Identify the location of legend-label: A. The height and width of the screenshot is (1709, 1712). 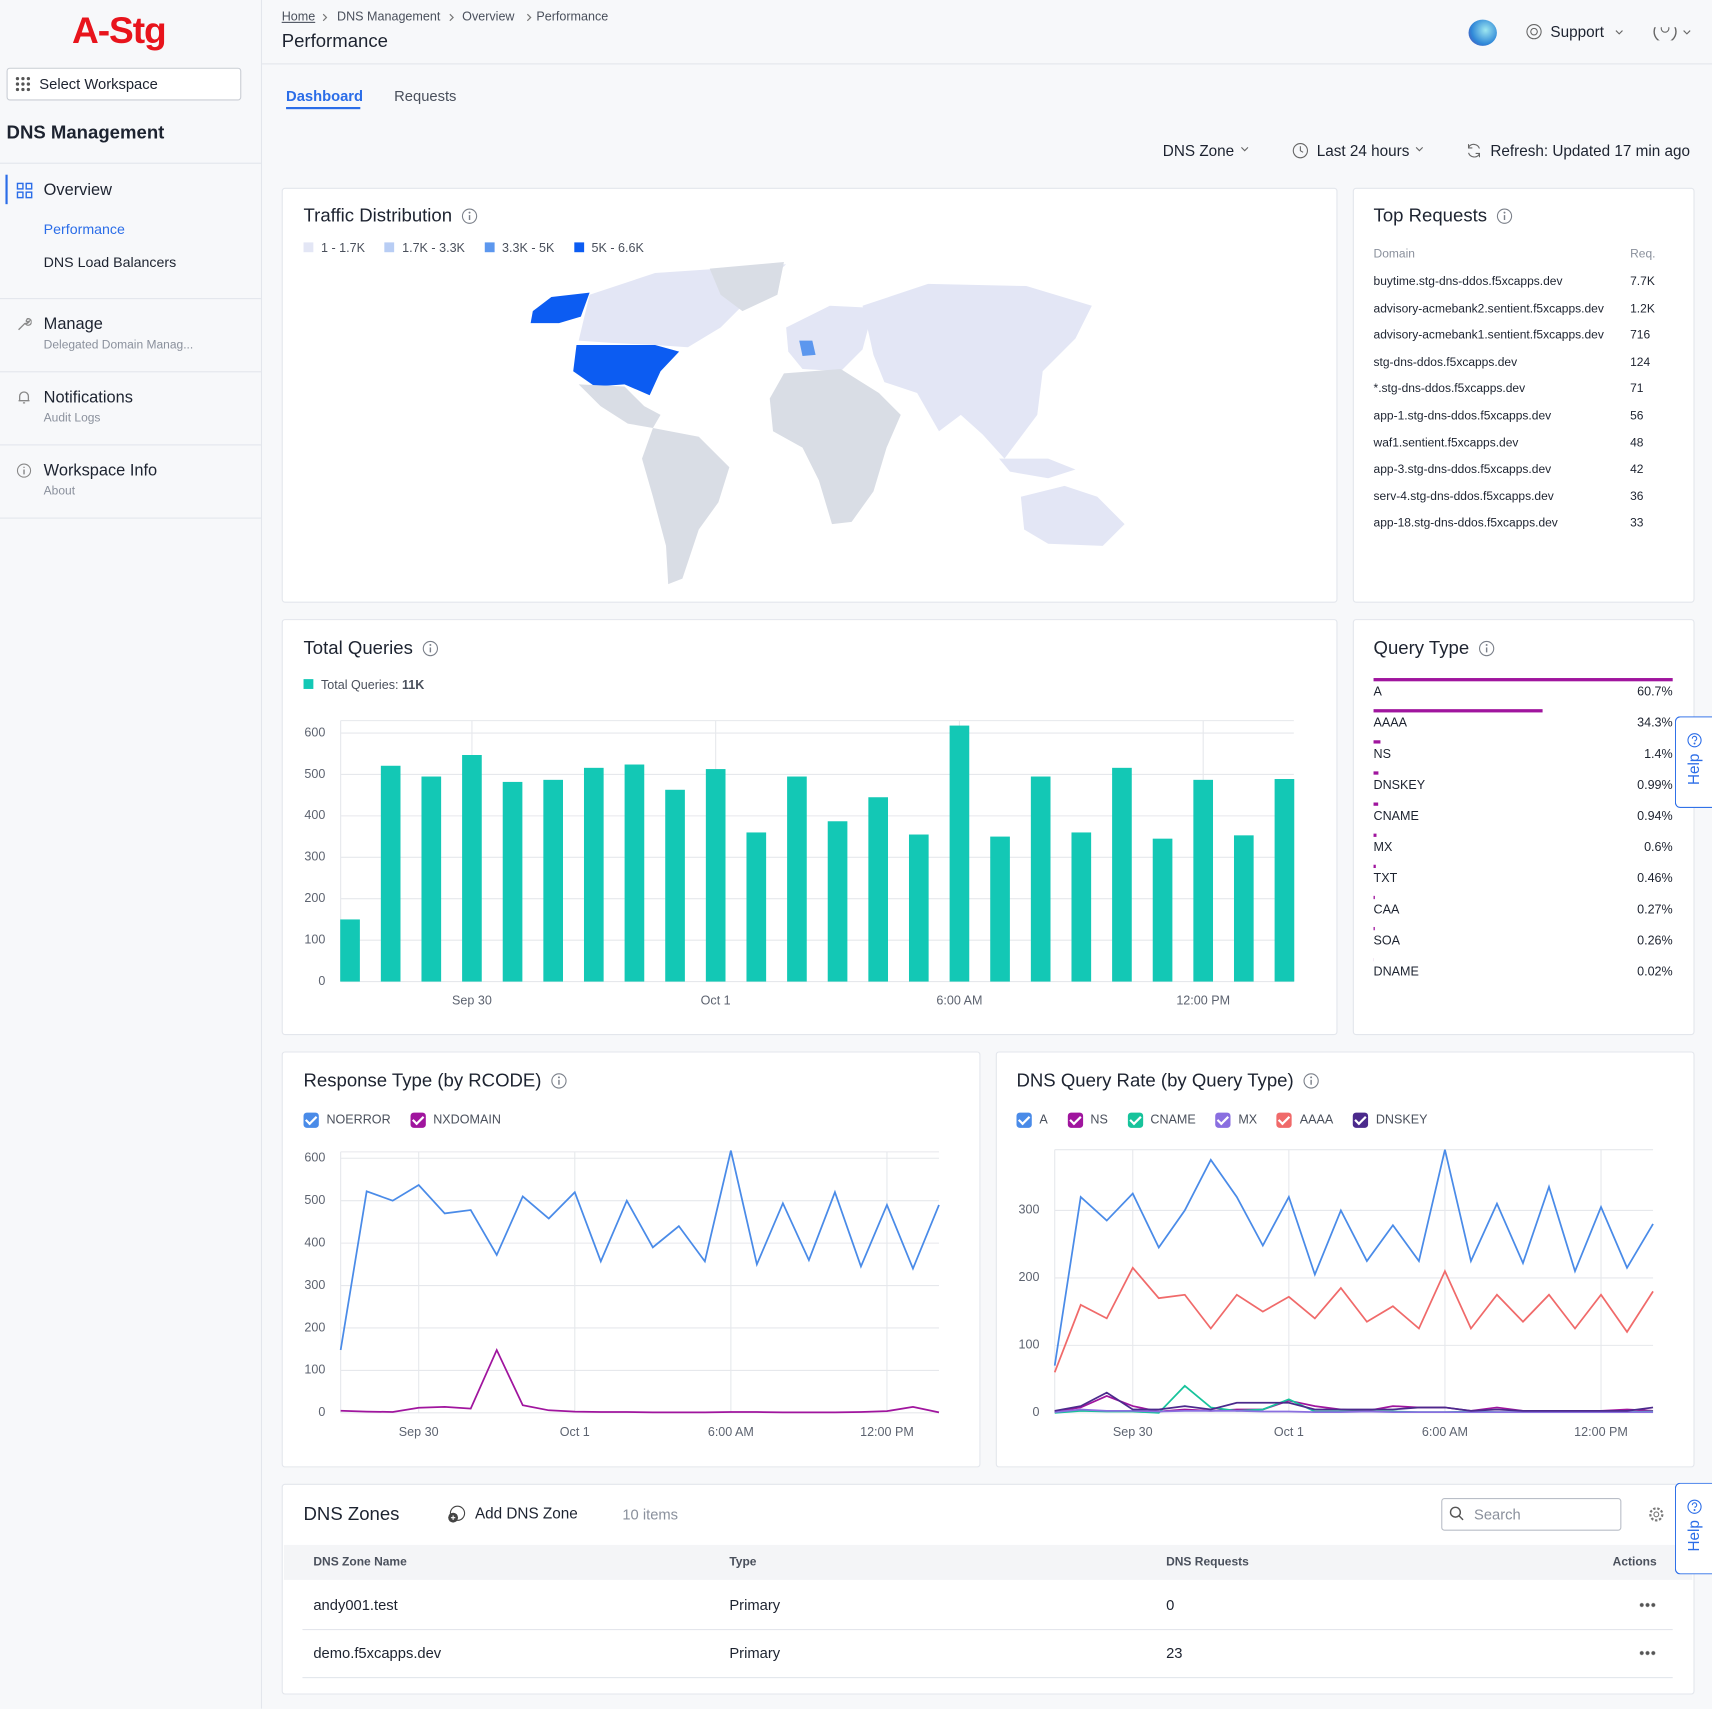
(1043, 1120).